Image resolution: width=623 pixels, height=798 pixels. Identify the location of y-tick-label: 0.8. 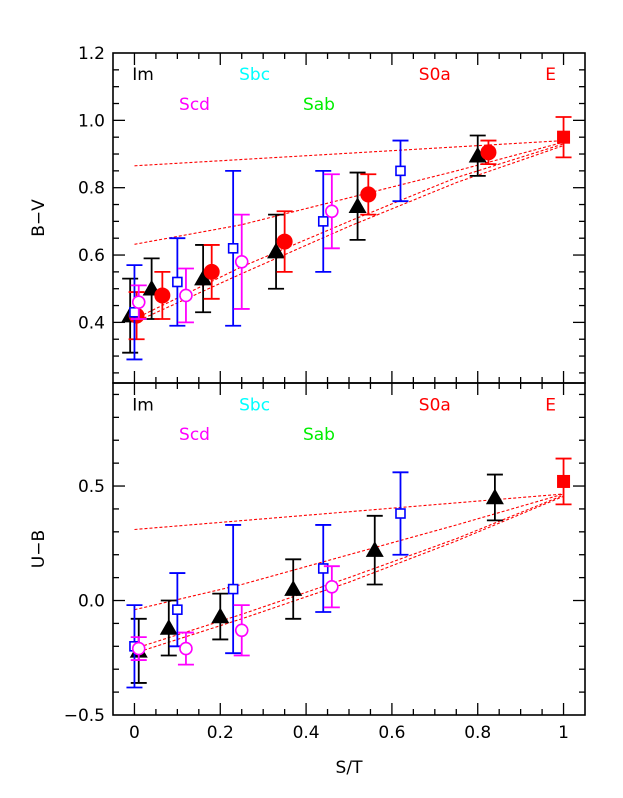
(91, 189).